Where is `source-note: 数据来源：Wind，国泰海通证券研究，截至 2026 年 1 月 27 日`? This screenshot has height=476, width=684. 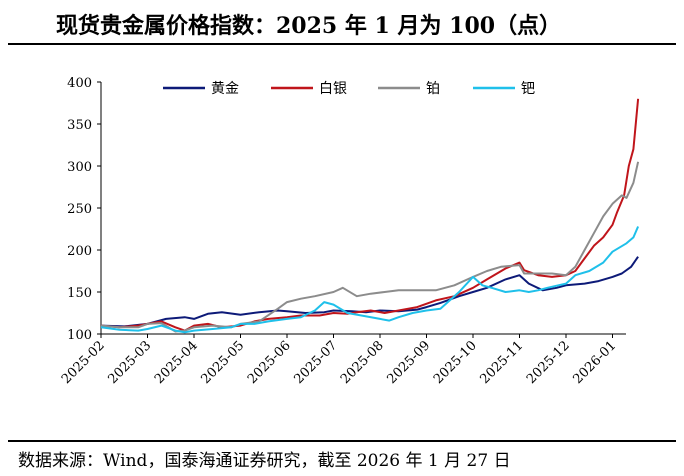
source-note: 数据来源：Wind，国泰海通证券研究，截至 2026 年 1 月 27 日 is located at coordinates (264, 461).